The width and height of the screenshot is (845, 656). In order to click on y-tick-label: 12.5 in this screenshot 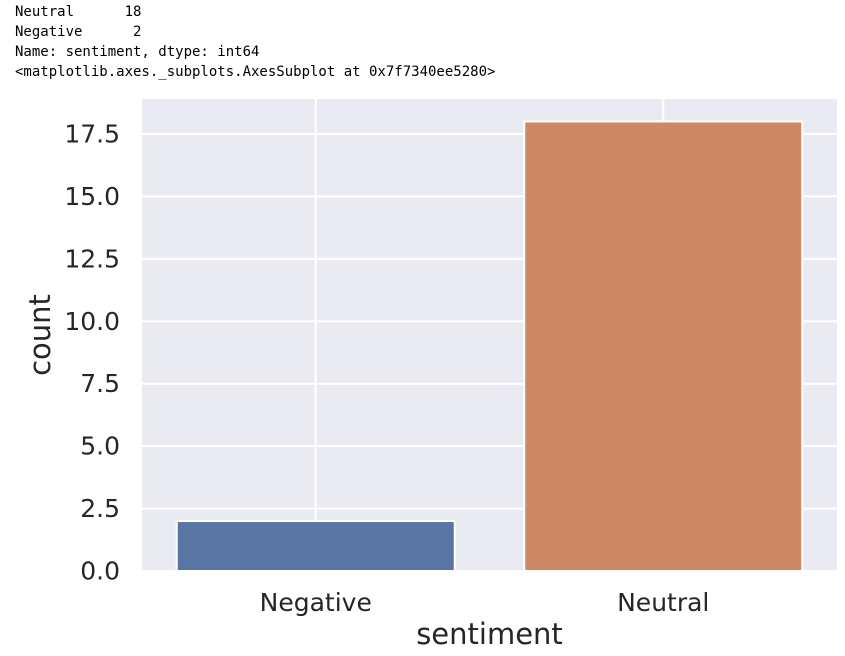, I will do `click(92, 258)`.